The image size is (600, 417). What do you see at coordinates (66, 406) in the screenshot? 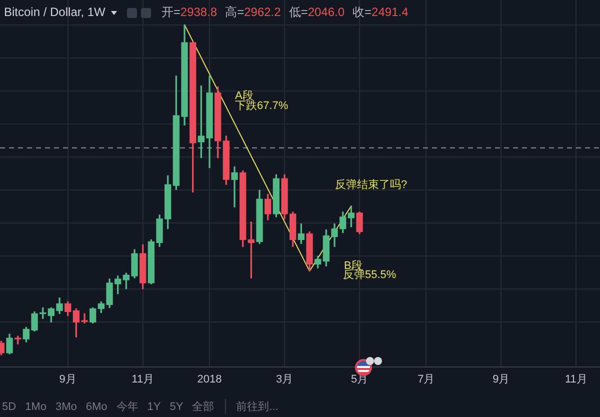
I see `text: 3Mo` at bounding box center [66, 406].